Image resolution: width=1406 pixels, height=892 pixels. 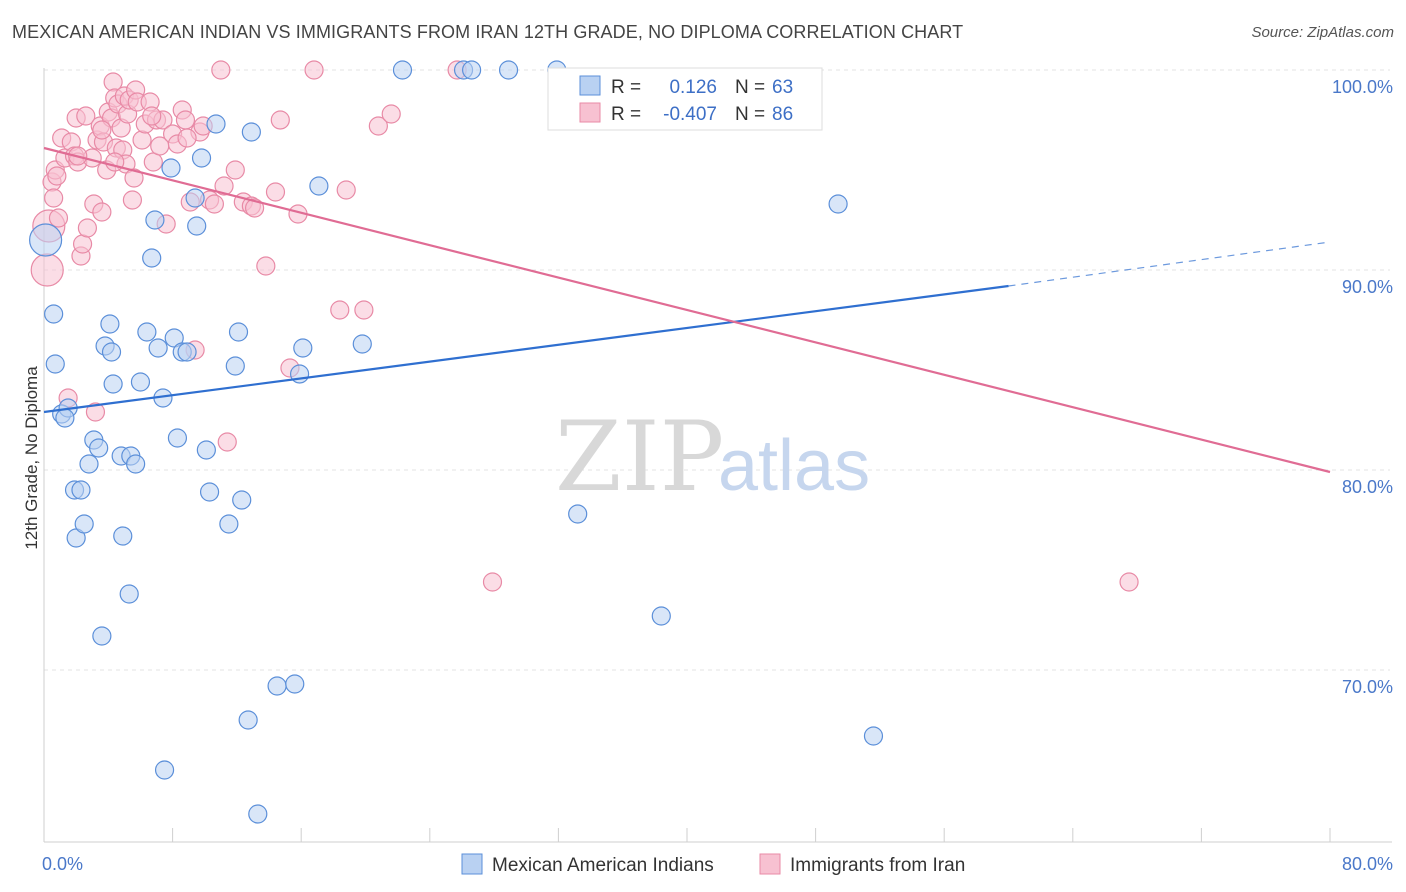 What do you see at coordinates (626, 87) in the screenshot?
I see `stats-r-label-blue: R =` at bounding box center [626, 87].